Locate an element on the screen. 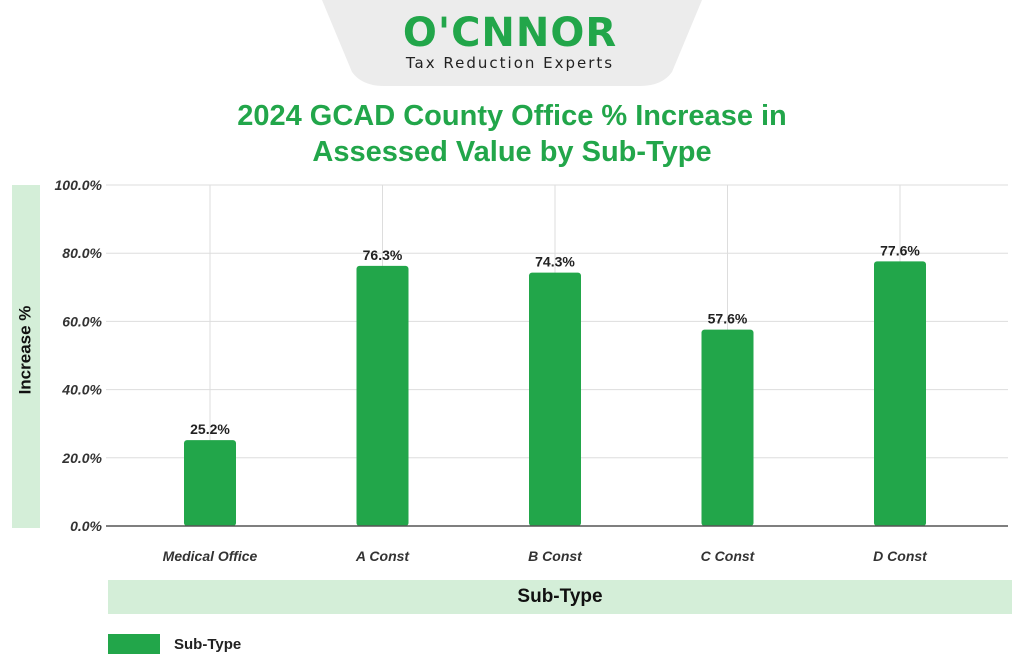 The image size is (1024, 672). legend: Sub-Type is located at coordinates (174, 644).